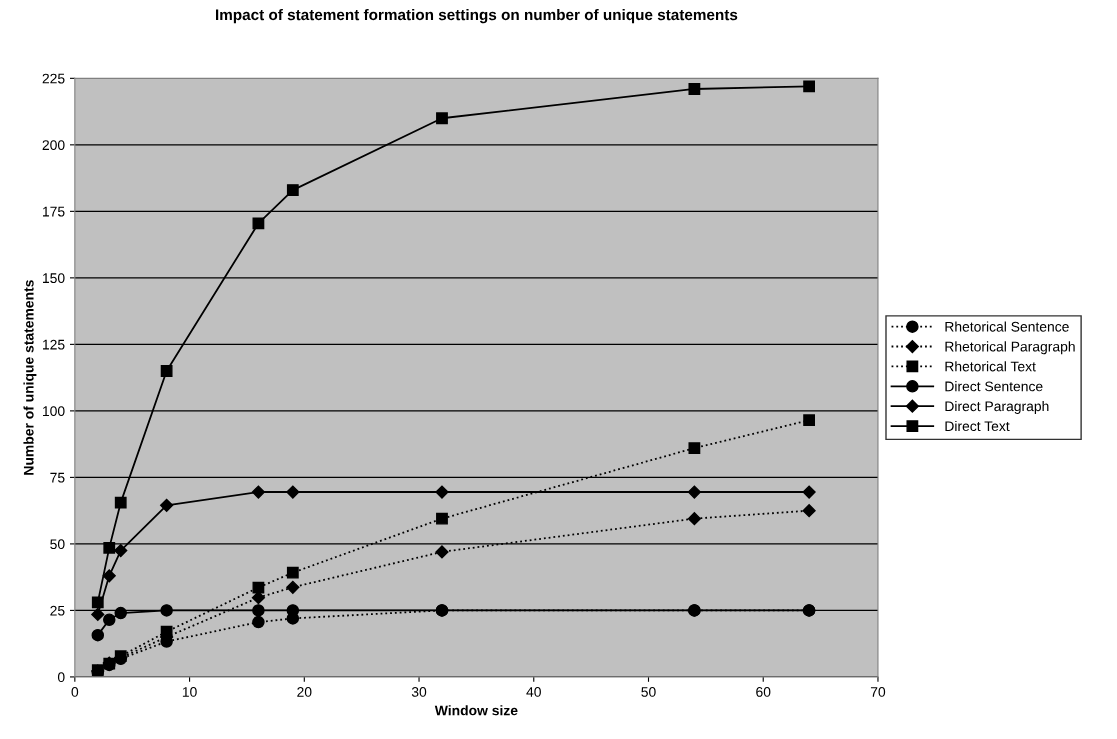 The image size is (1117, 739). What do you see at coordinates (476, 710) in the screenshot?
I see `x-axis-title: Window size` at bounding box center [476, 710].